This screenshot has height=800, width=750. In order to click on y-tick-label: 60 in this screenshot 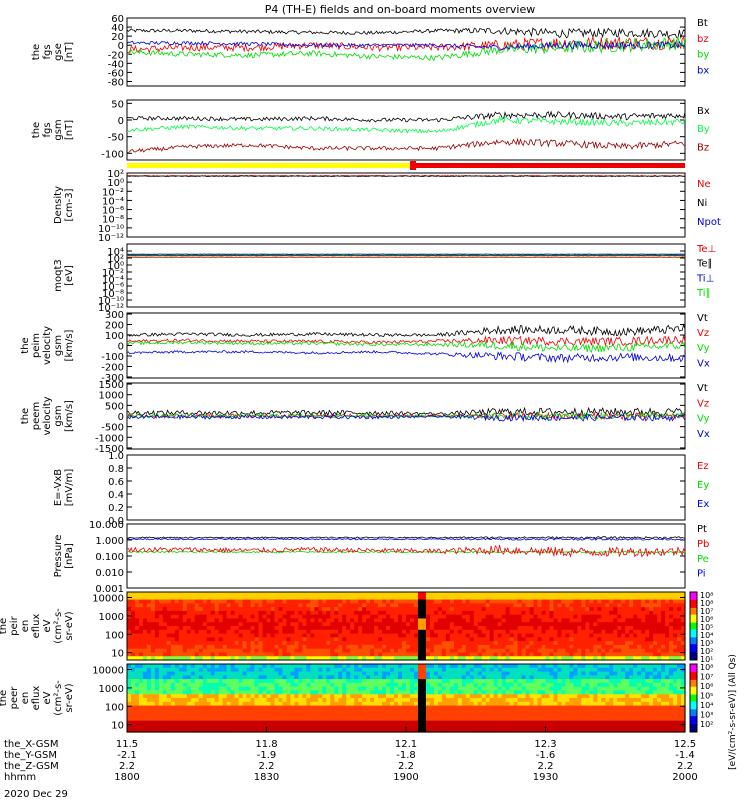, I will do `click(117, 19)`.